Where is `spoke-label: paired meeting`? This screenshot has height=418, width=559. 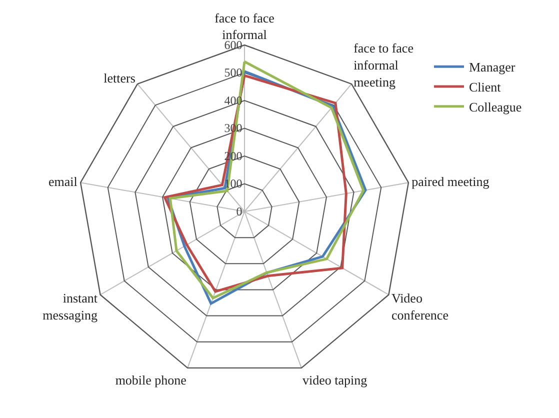 spoke-label: paired meeting is located at coordinates (451, 182).